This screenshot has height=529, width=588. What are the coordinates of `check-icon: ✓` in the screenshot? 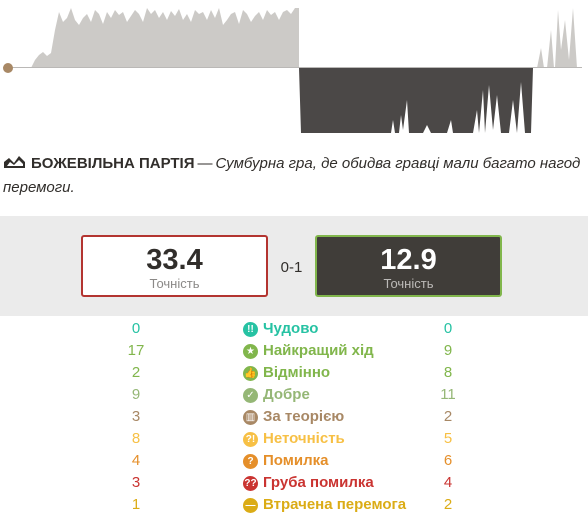 It's located at (250, 395).